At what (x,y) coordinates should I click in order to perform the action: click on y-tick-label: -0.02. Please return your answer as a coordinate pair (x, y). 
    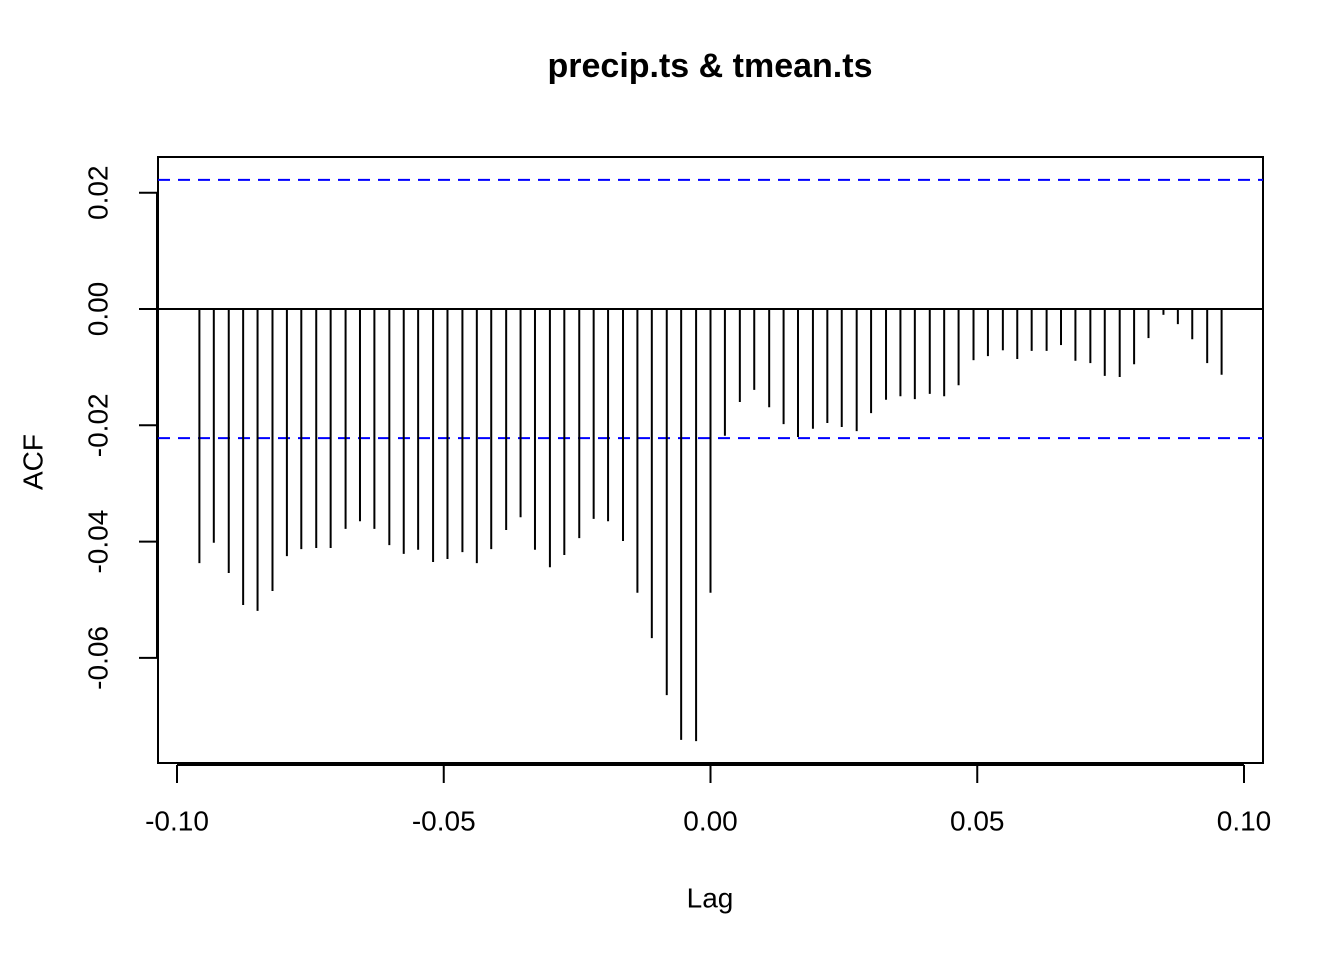
    Looking at the image, I should click on (97, 425).